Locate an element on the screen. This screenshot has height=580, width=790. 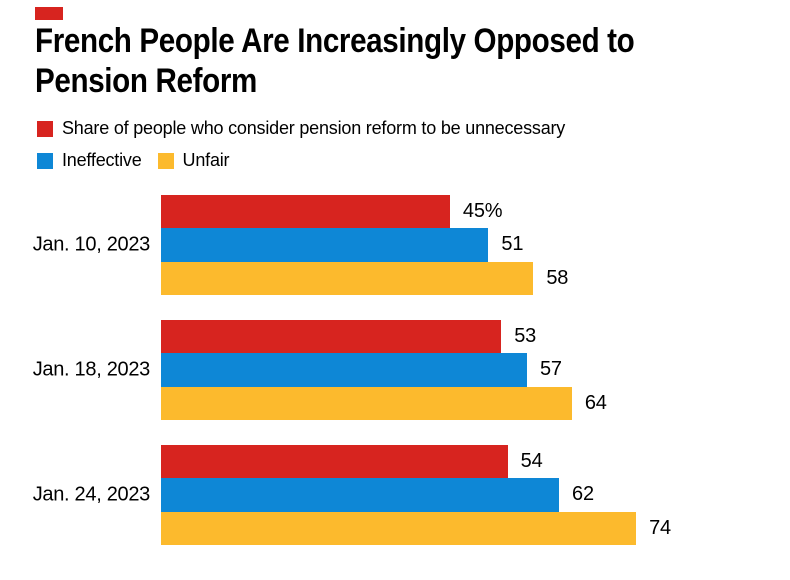
value-label: 64 is located at coordinates (595, 402).